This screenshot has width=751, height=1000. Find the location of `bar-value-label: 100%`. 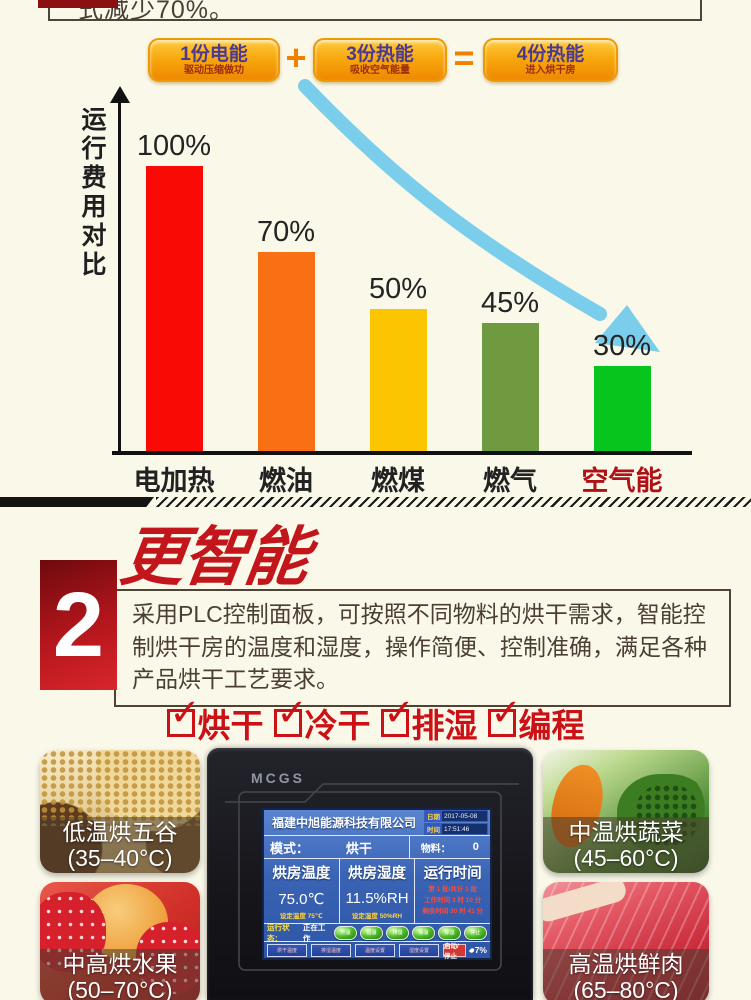

bar-value-label: 100% is located at coordinates (174, 146).